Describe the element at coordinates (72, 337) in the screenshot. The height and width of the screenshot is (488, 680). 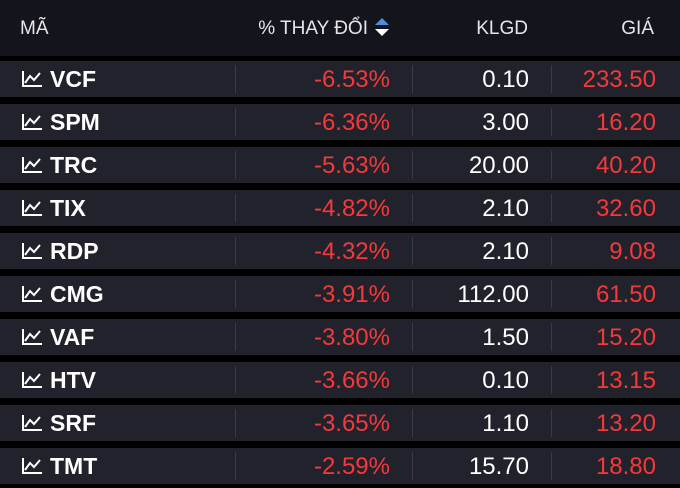
I see `stock-symbol: VAF` at that location.